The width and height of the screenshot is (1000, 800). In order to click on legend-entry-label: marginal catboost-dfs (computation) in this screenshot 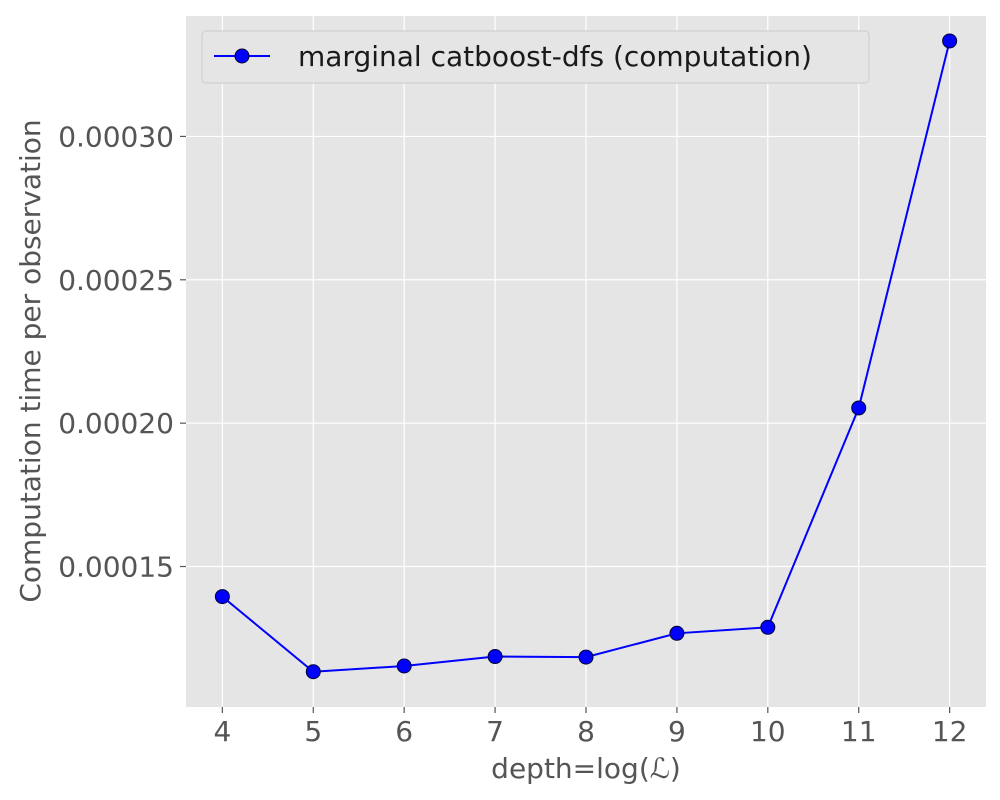, I will do `click(555, 56)`.